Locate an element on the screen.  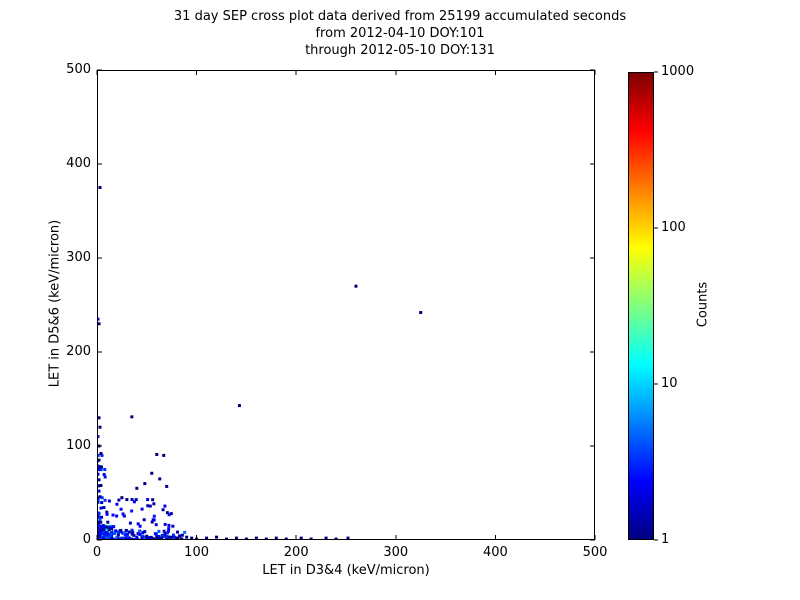
y-tick-label: 200 is located at coordinates (78, 351).